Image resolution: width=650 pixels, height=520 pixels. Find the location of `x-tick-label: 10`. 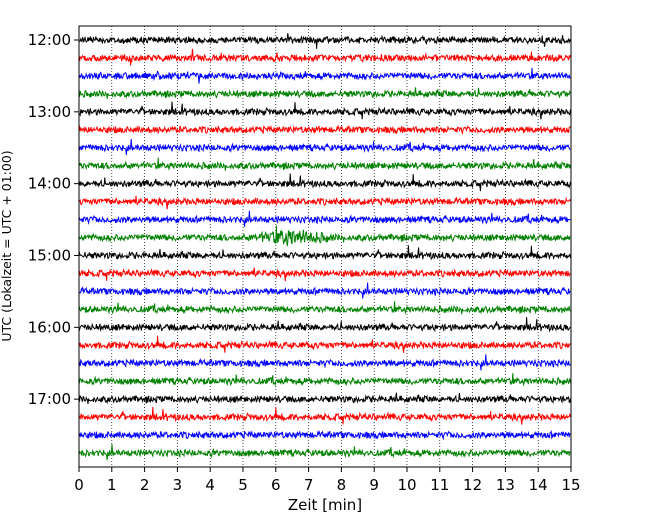

x-tick-label: 10 is located at coordinates (406, 485).